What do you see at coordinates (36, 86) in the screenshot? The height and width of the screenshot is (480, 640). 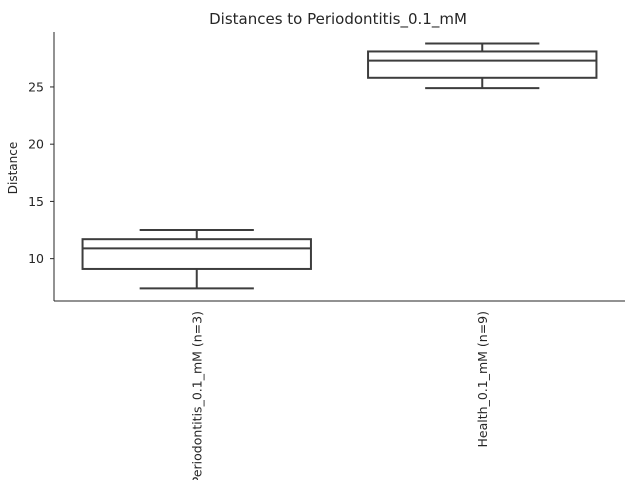 I see `y-tick-label: 25` at bounding box center [36, 86].